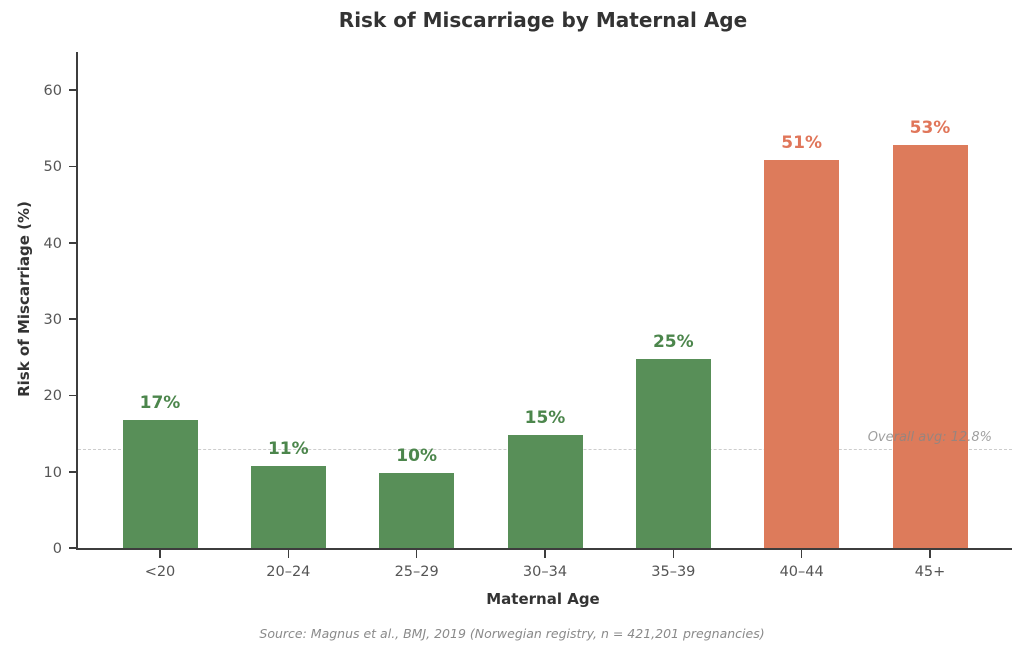 The image size is (1024, 654). What do you see at coordinates (416, 572) in the screenshot?
I see `x-tick-label: 25–29` at bounding box center [416, 572].